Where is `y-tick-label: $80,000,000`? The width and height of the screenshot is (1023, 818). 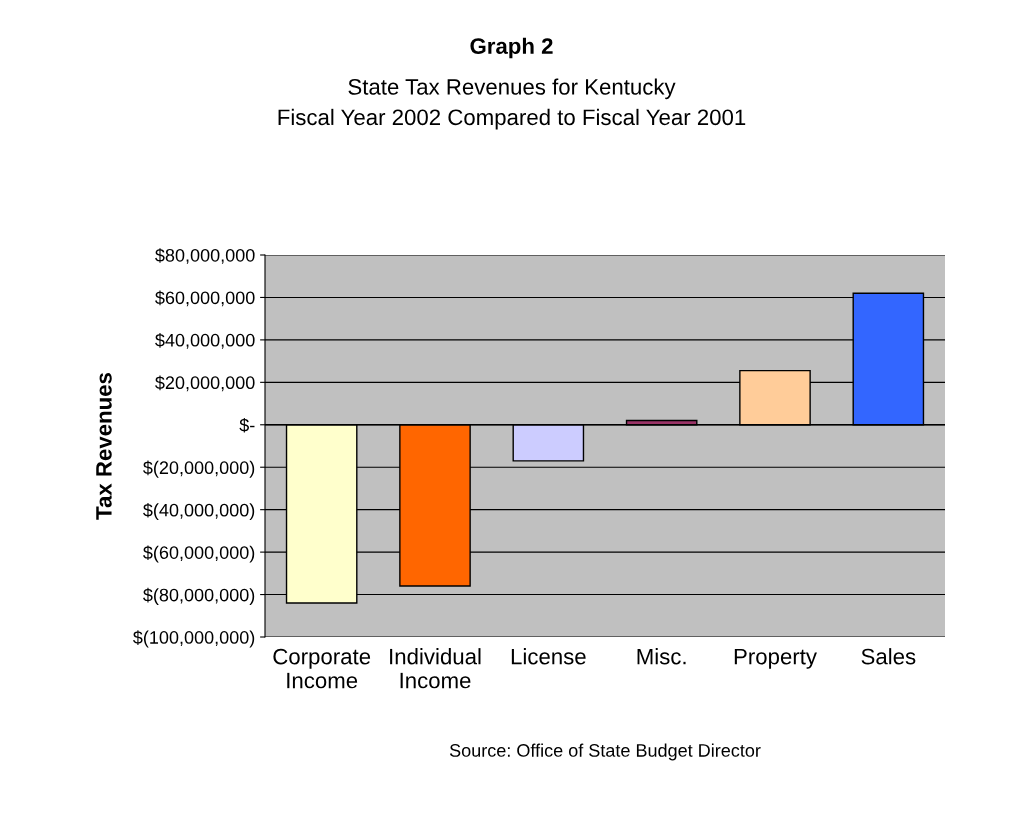
y-tick-label: $80,000,000 is located at coordinates (205, 256).